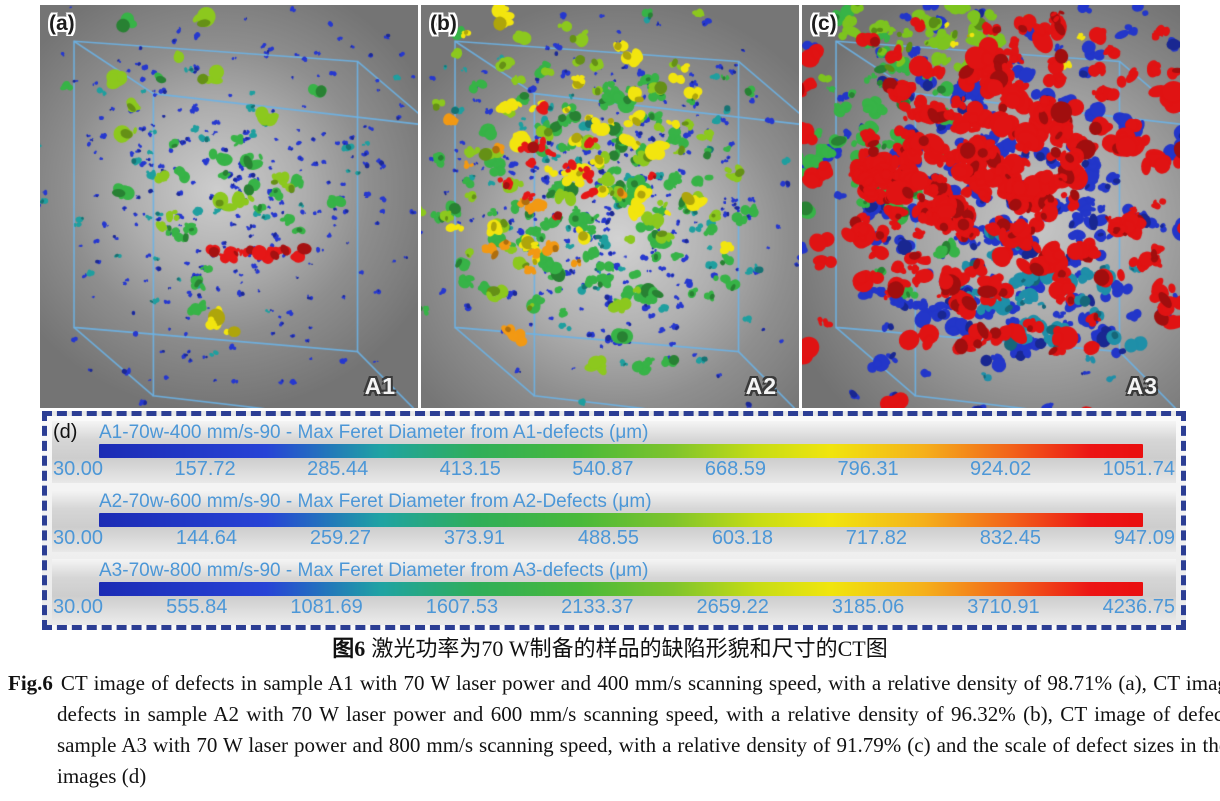  What do you see at coordinates (197, 607) in the screenshot?
I see `tick-value: 555.84` at bounding box center [197, 607].